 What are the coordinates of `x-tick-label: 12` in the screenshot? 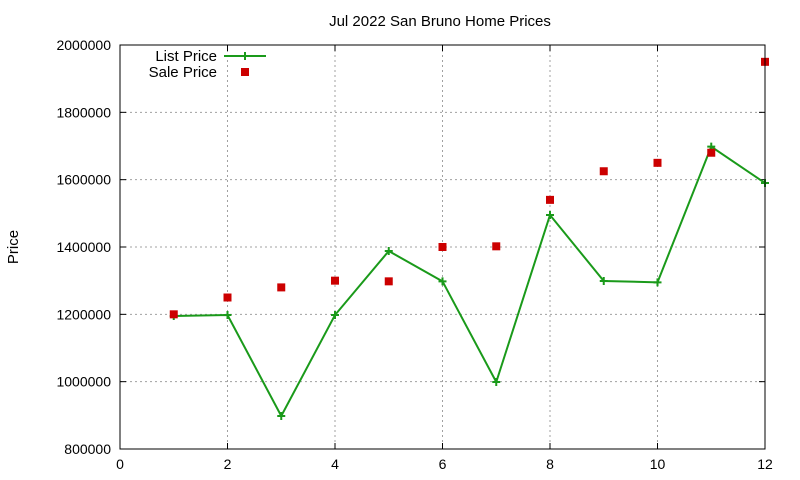 It's located at (765, 464).